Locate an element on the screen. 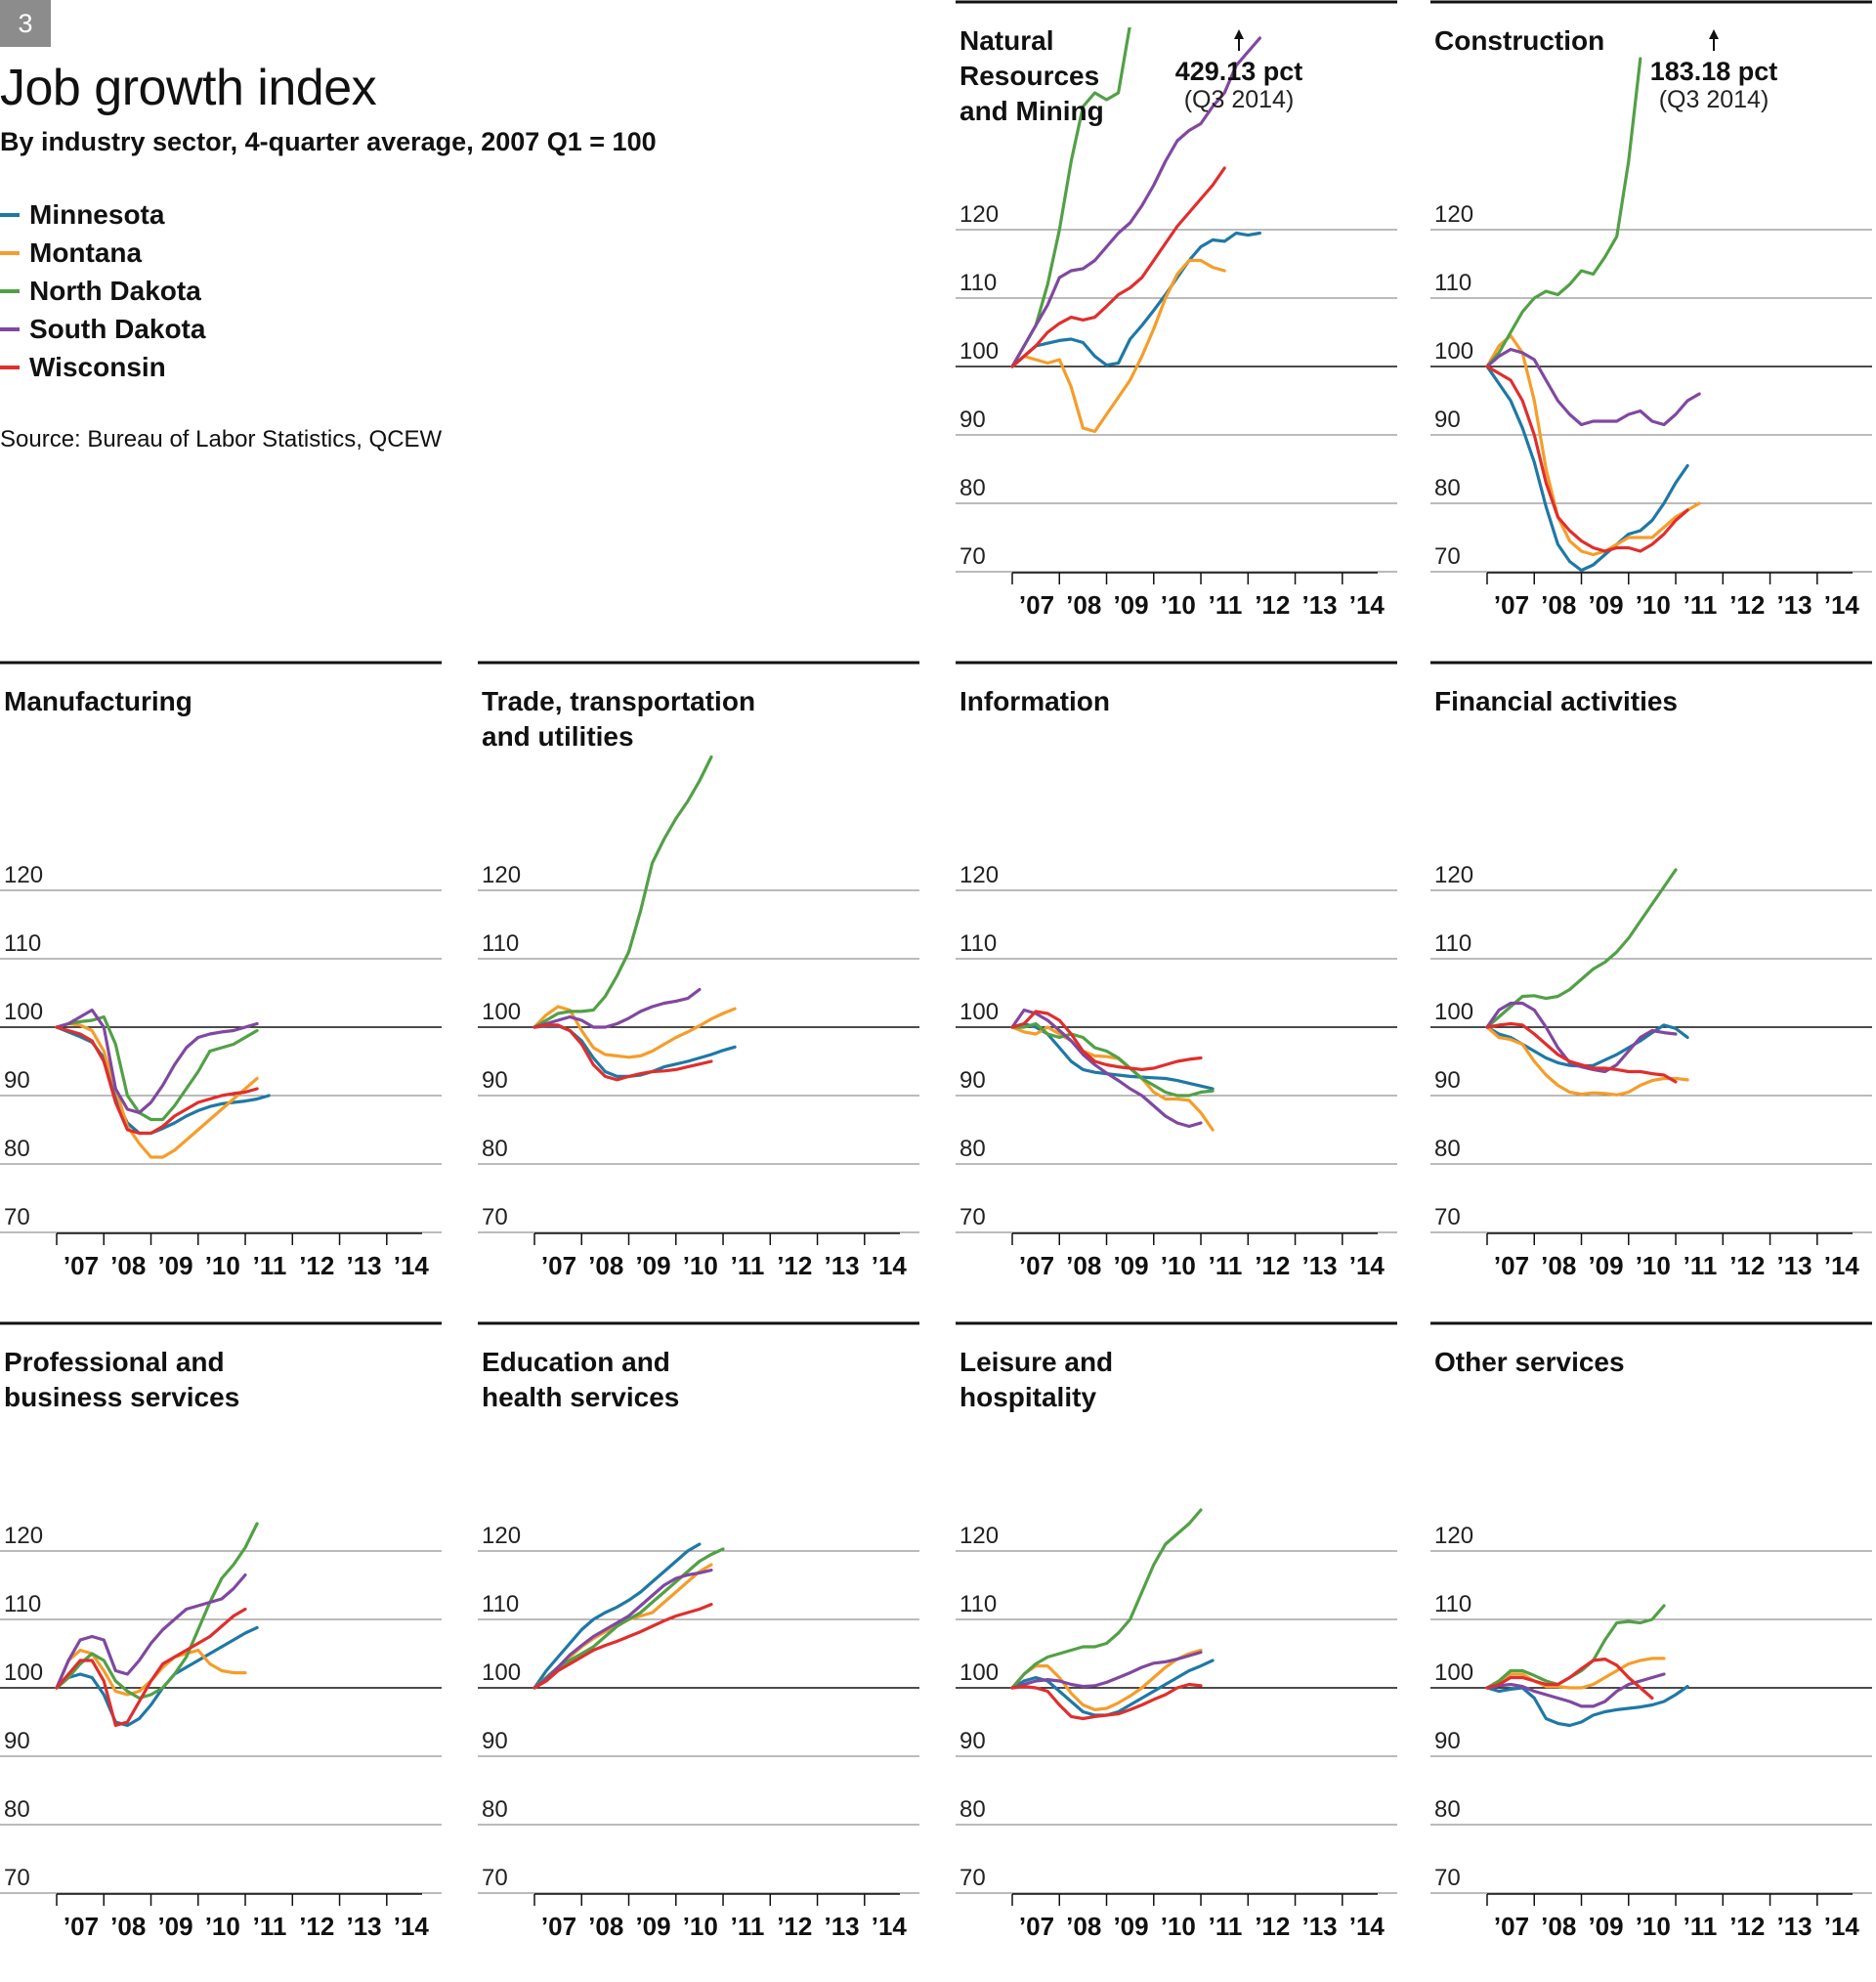 This screenshot has height=1982, width=1876. legend-item-montana: Montana is located at coordinates (102, 253).